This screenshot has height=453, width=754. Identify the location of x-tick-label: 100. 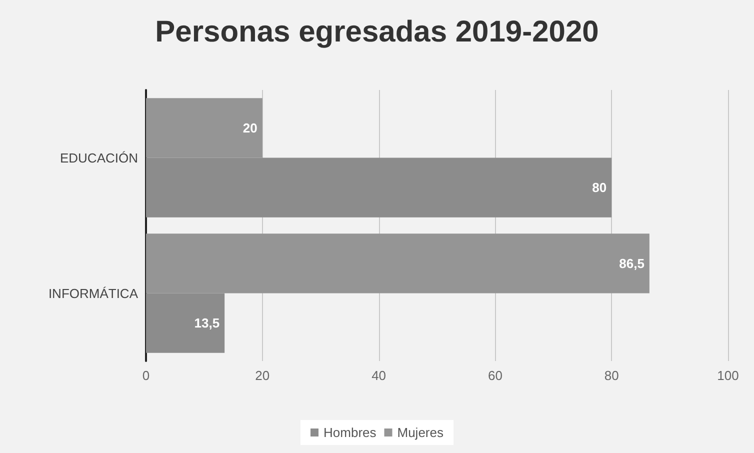
(728, 375).